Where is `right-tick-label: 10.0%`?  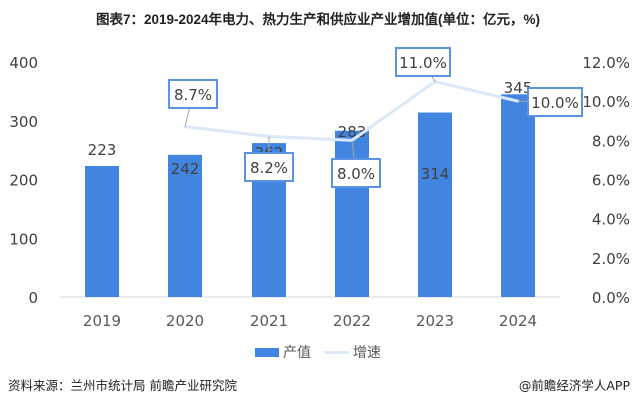
right-tick-label: 10.0% is located at coordinates (606, 102).